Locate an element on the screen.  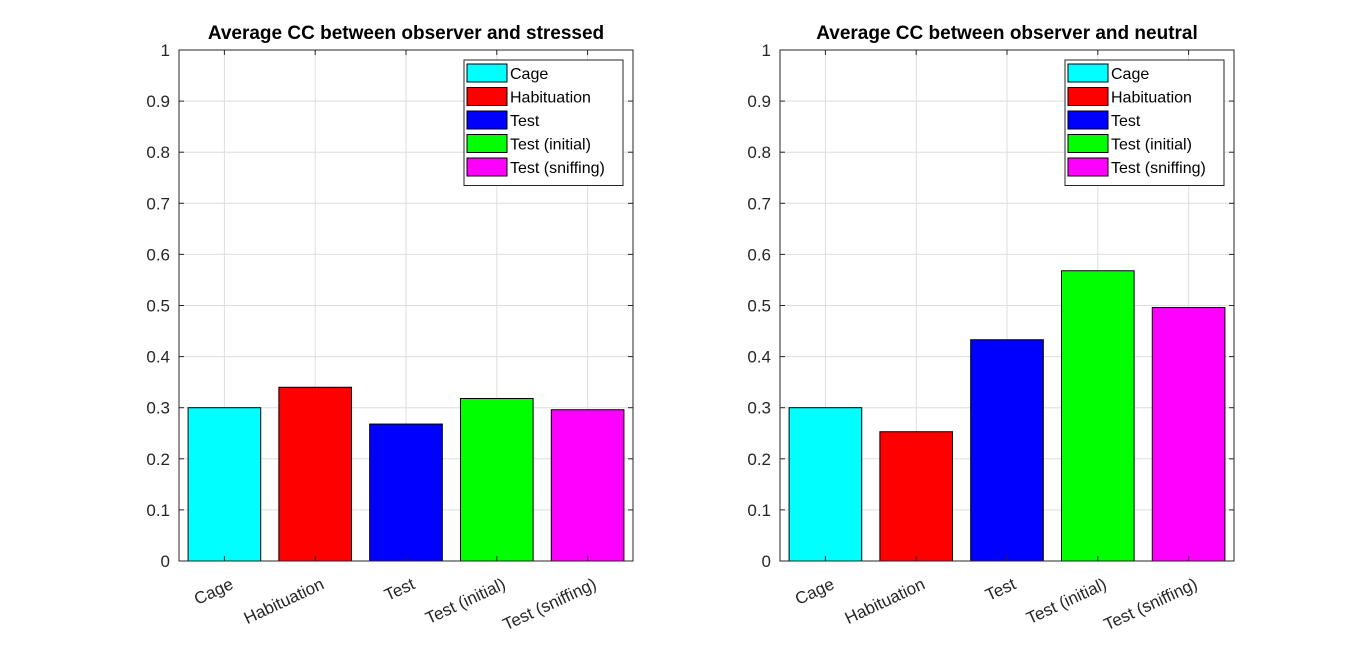
chart-title: Average CC between observer and neutral is located at coordinates (1007, 33).